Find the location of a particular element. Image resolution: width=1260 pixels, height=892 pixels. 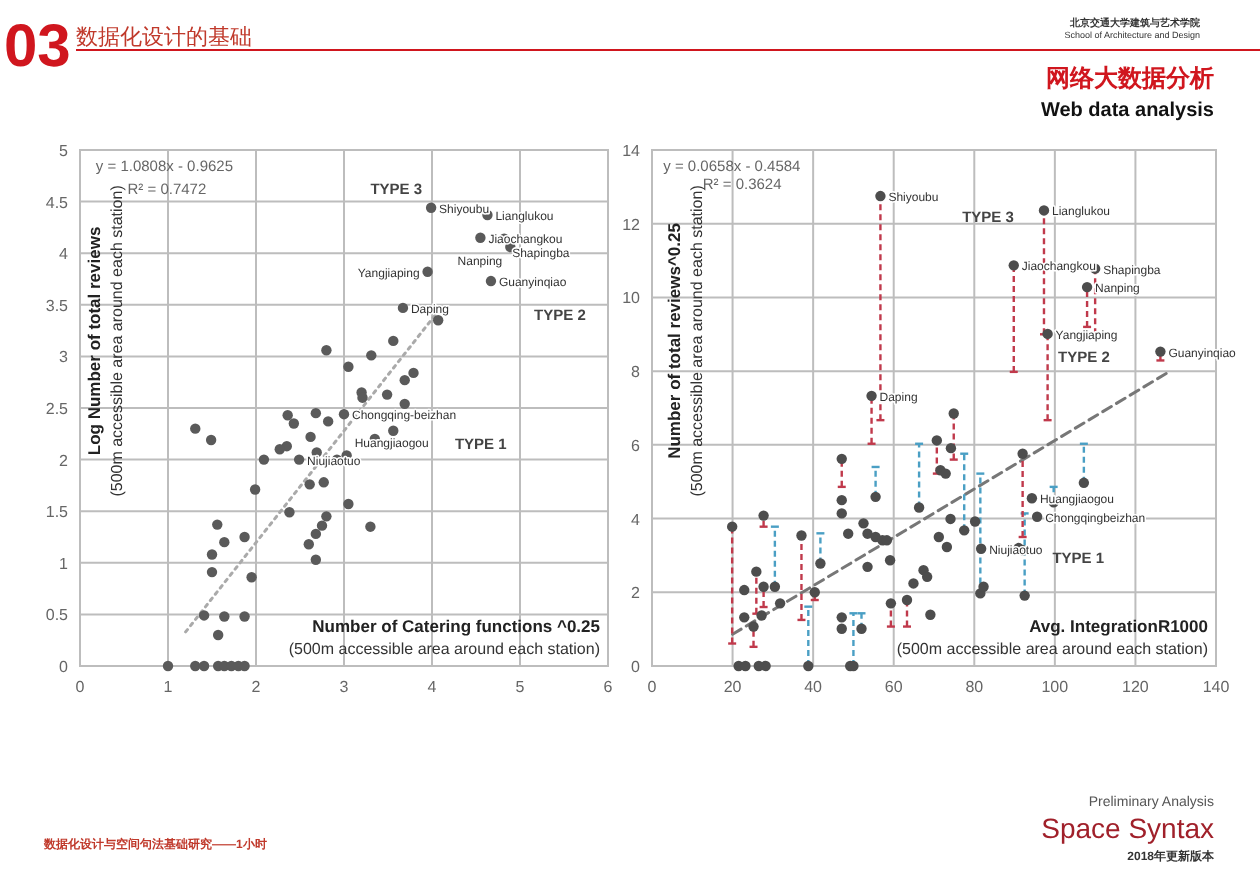

y-axis-title: Number of total reviews^0.25 (500m accessible area around each station) is located at coordinates (685, 340).